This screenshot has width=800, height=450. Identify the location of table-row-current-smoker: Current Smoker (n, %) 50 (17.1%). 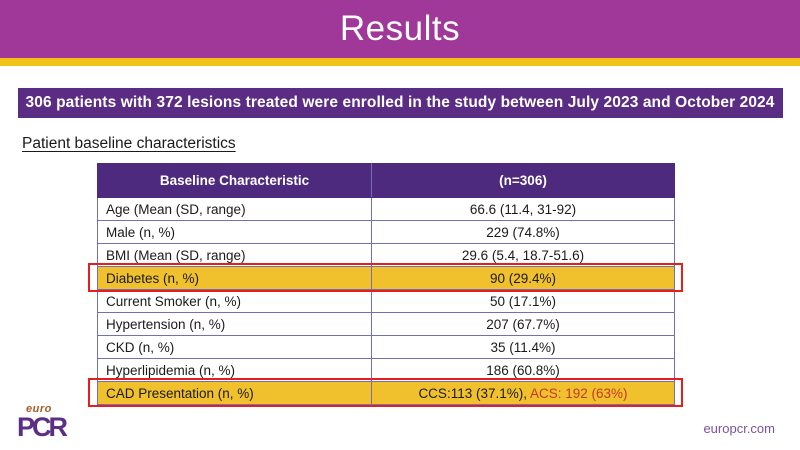
(386, 301).